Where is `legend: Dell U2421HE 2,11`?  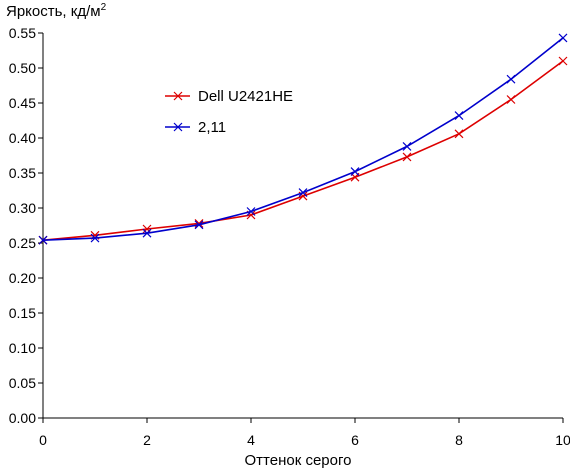
legend: Dell U2421HE 2,11 is located at coordinates (229, 112).